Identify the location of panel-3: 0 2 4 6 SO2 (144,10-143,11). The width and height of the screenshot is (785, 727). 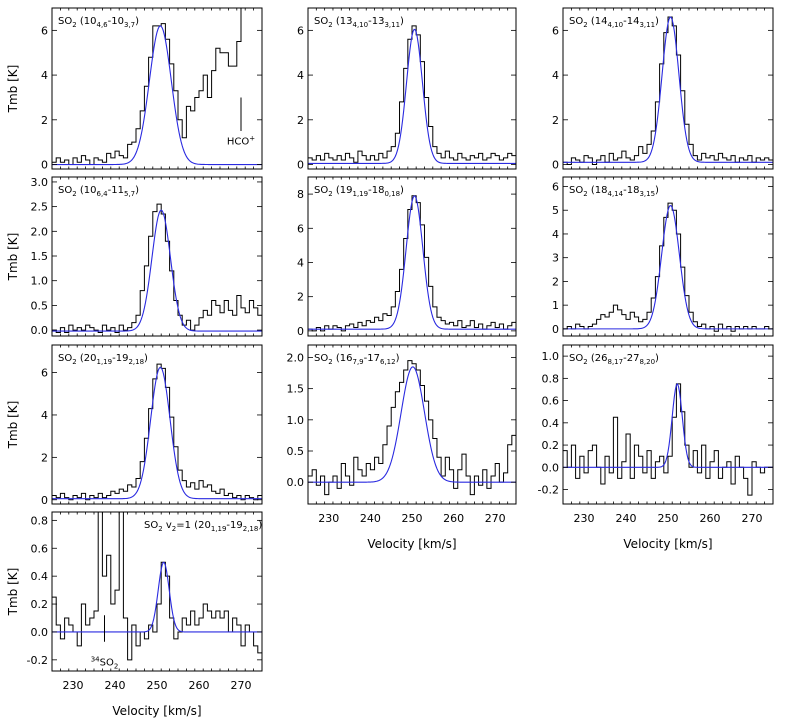
(663, 89).